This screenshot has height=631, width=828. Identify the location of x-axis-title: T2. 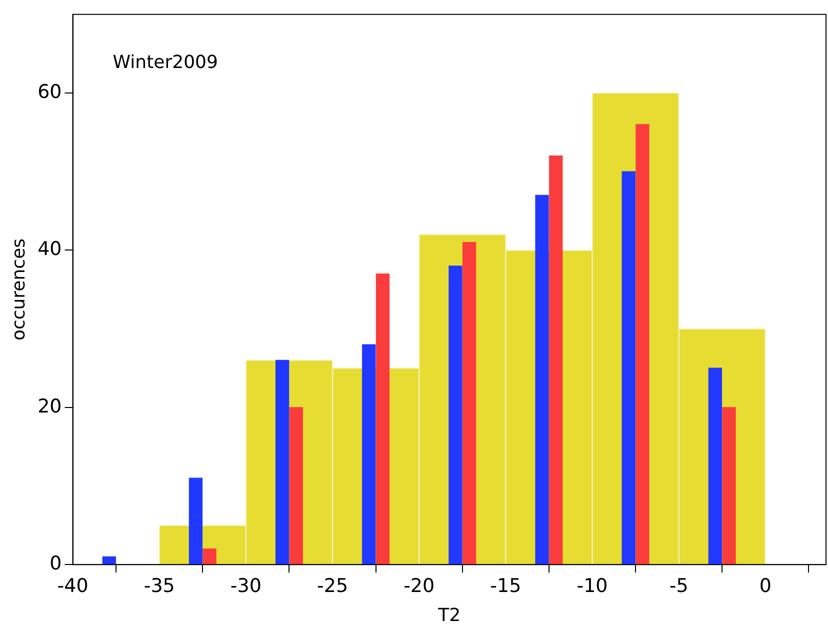
(449, 615).